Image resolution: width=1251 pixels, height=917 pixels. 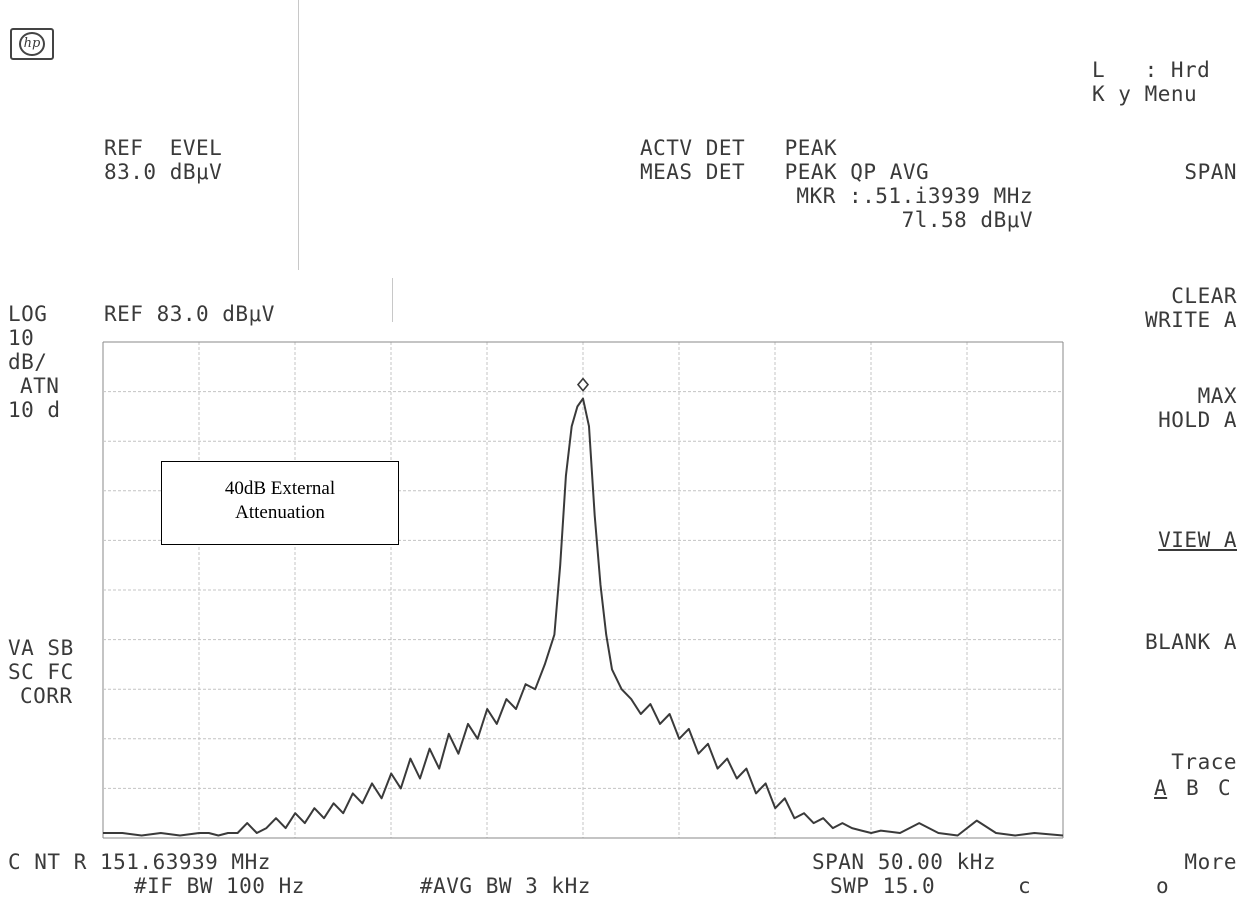 I want to click on external-attenuation-note: 40dB External Attenuation, so click(x=280, y=503).